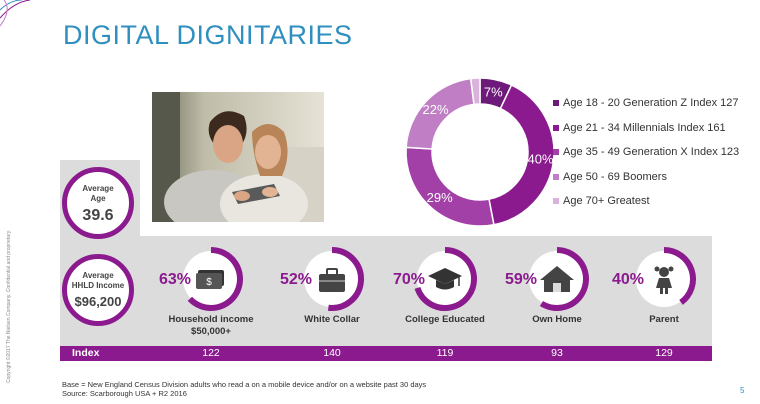  I want to click on legend-item: Age 35 - 49 Generation X Index 123, so click(646, 158).